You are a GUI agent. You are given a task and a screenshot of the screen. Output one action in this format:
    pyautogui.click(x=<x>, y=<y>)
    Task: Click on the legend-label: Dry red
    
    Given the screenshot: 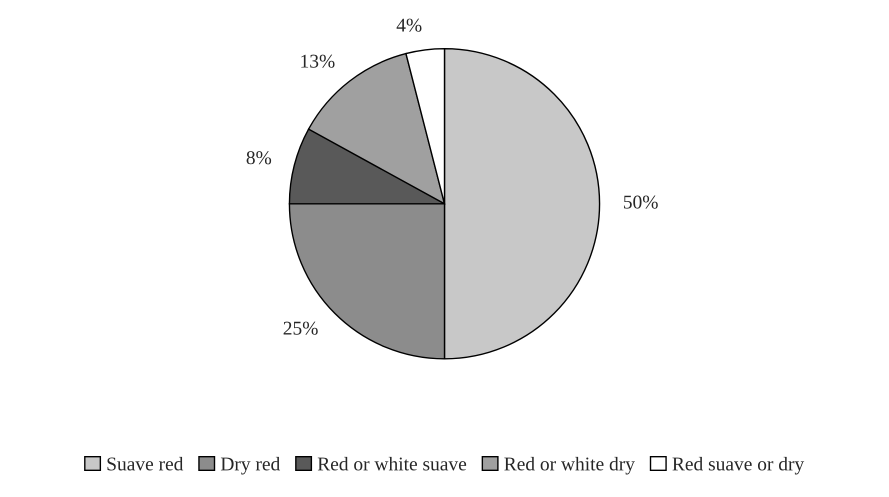 What is the action you would take?
    pyautogui.click(x=250, y=465)
    